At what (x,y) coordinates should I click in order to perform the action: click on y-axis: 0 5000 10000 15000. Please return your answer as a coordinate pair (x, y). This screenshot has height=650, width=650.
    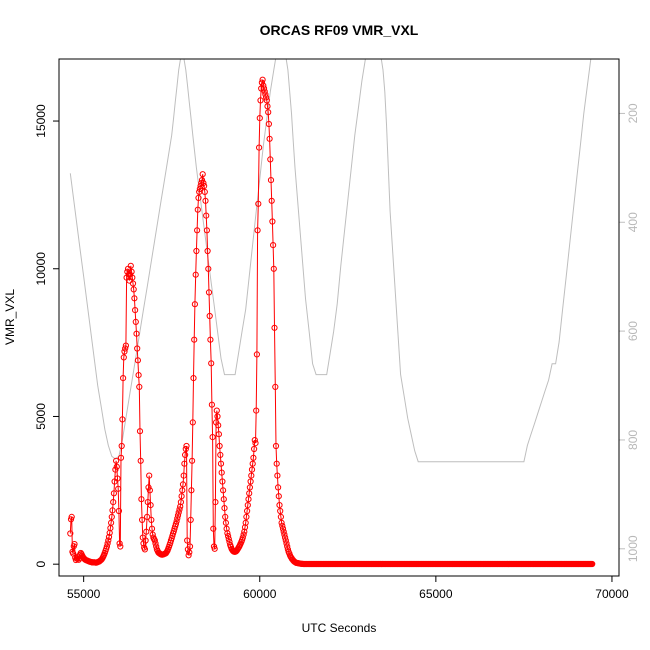
    Looking at the image, I should click on (47, 336).